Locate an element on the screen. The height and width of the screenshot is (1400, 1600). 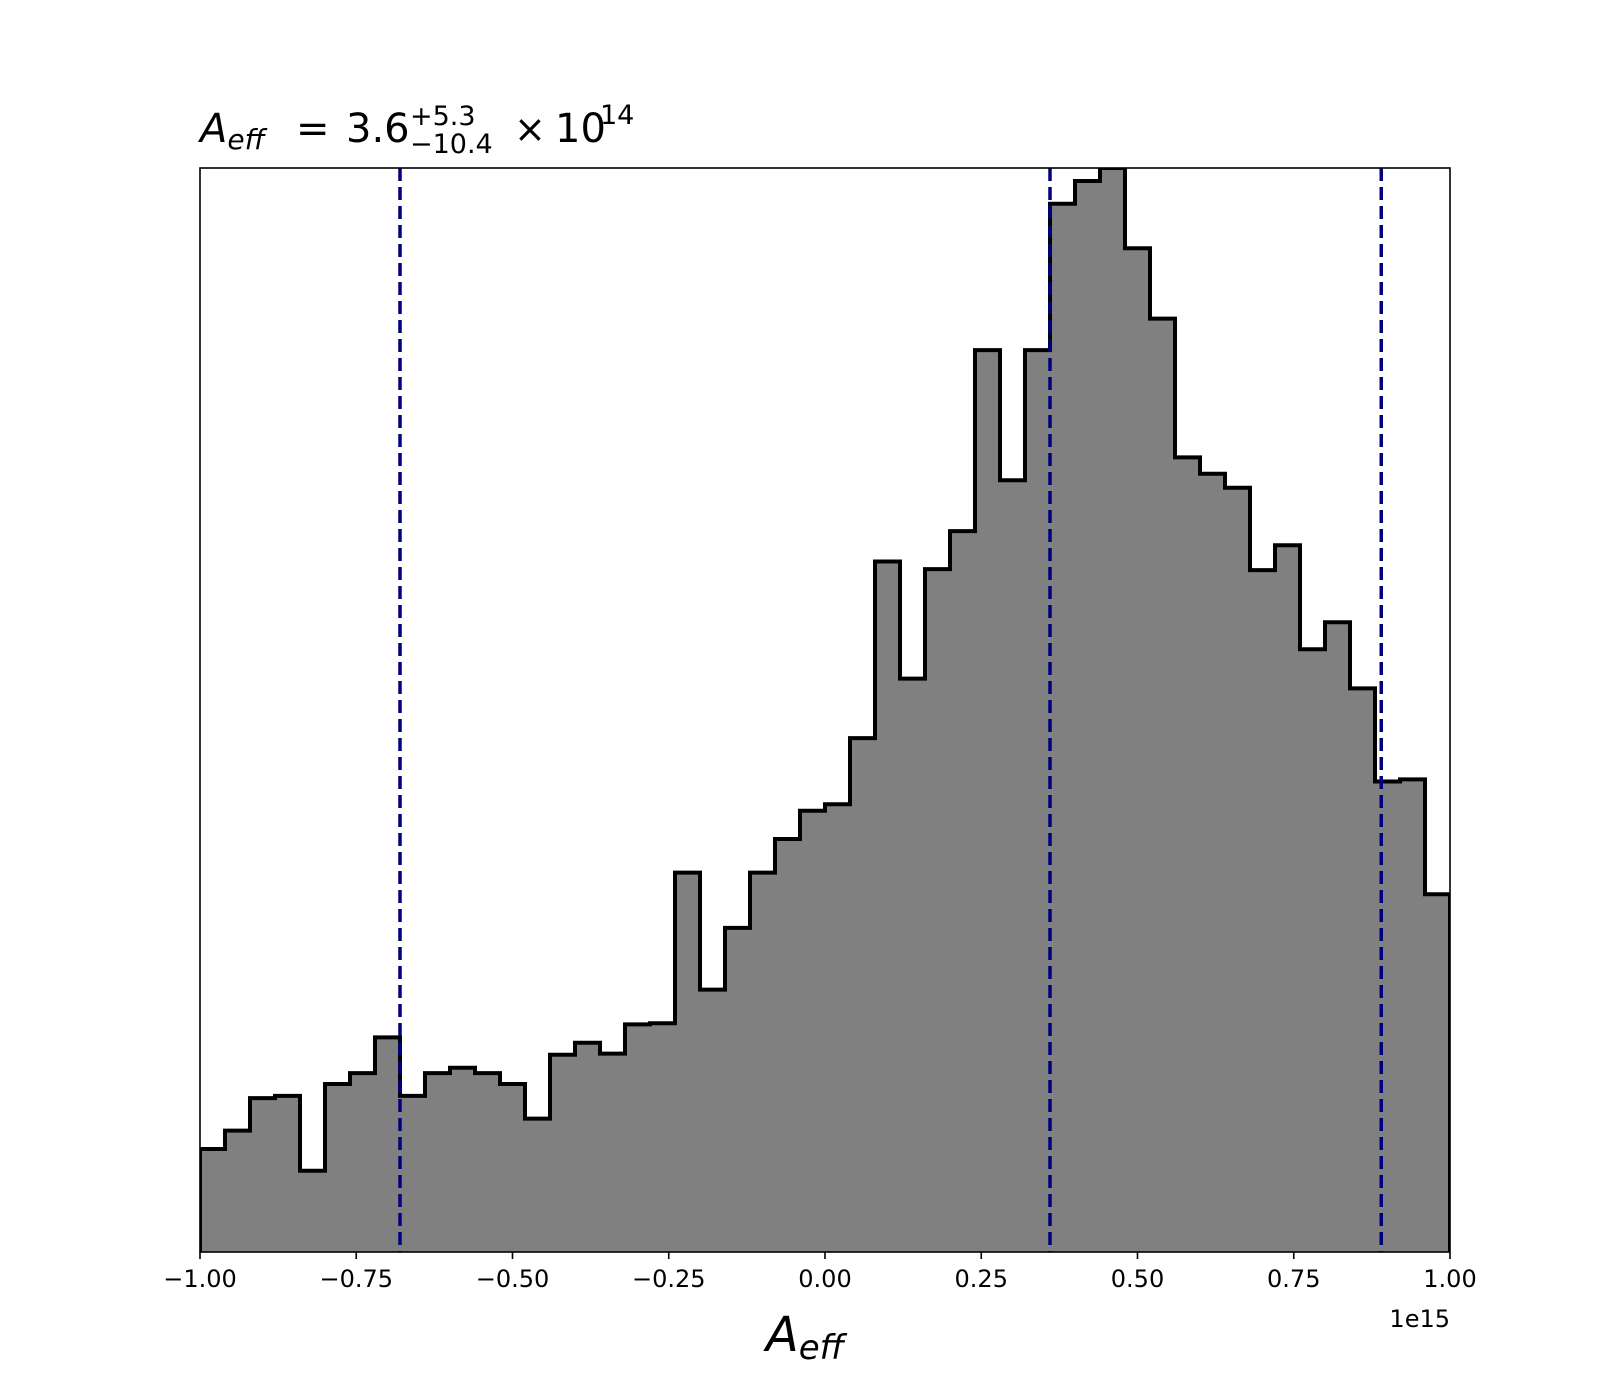
x-axis-label-symbol: A is located at coordinates (781, 1335).